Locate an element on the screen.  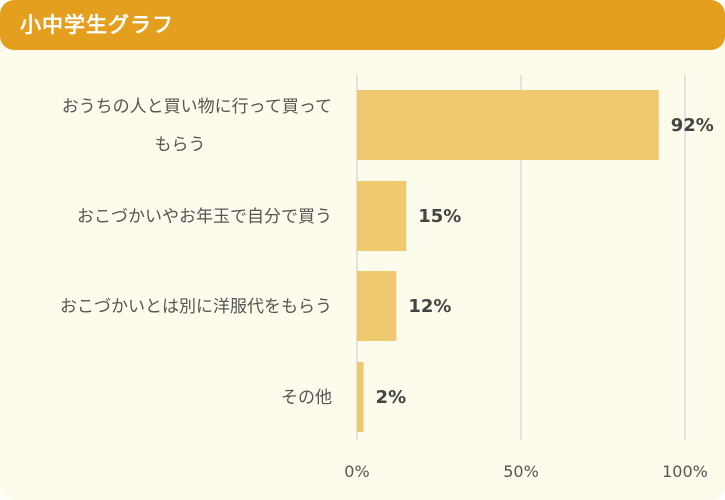
x-tick-label-2: 100% is located at coordinates (685, 471).